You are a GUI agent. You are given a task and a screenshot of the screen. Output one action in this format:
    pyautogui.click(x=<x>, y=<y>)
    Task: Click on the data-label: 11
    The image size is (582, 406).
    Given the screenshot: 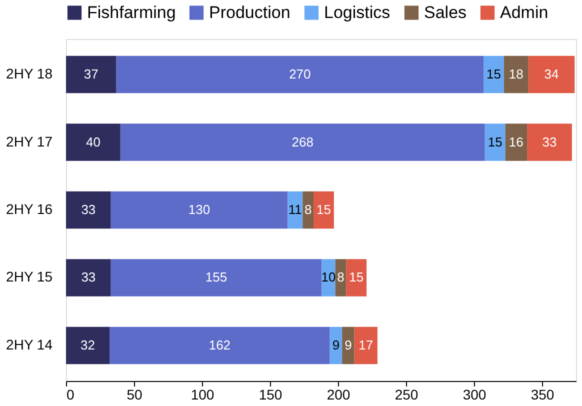 What is the action you would take?
    pyautogui.click(x=295, y=209)
    